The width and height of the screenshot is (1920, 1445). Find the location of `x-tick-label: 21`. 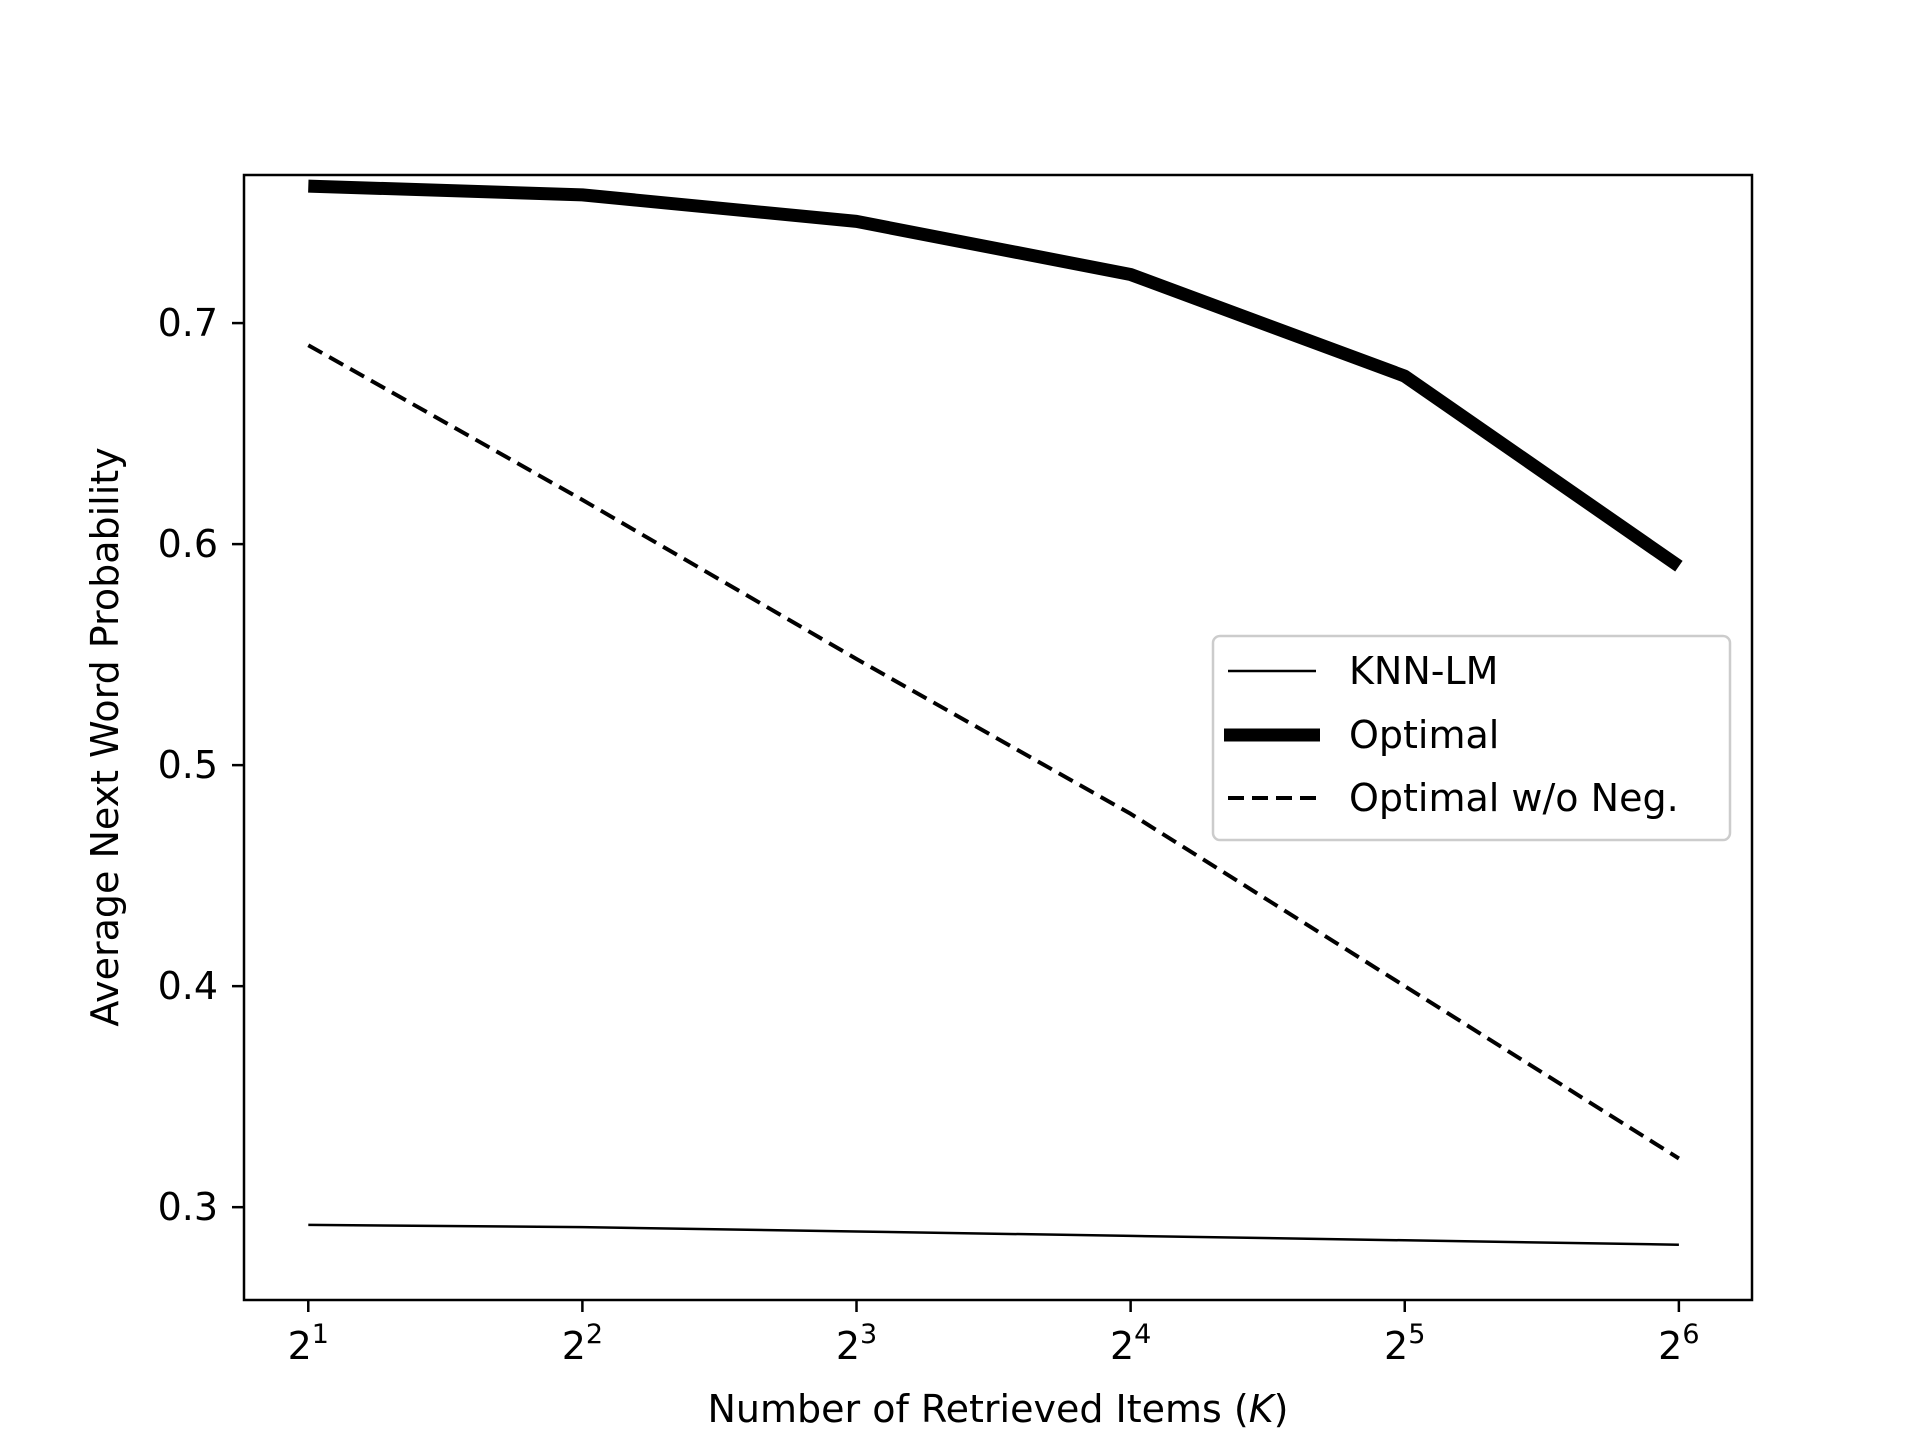

x-tick-label: 21 is located at coordinates (308, 1343).